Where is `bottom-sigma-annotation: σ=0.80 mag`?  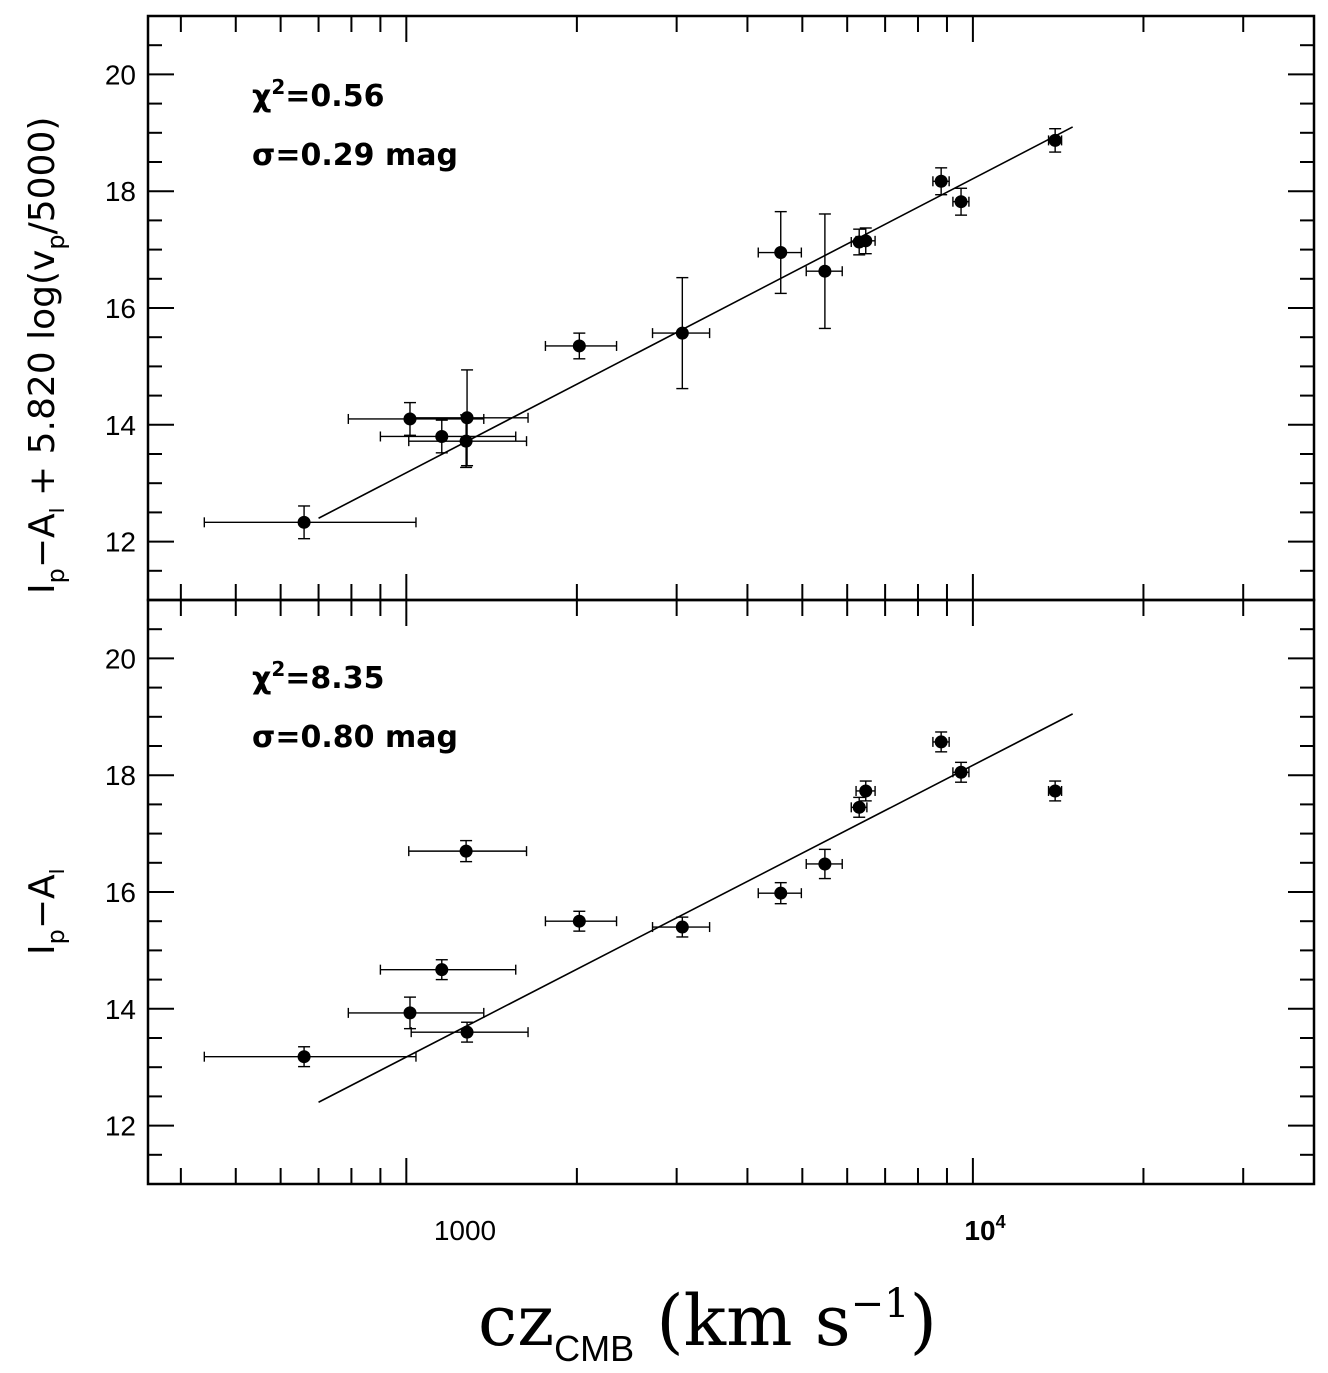
bottom-sigma-annotation: σ=0.80 mag is located at coordinates (355, 737).